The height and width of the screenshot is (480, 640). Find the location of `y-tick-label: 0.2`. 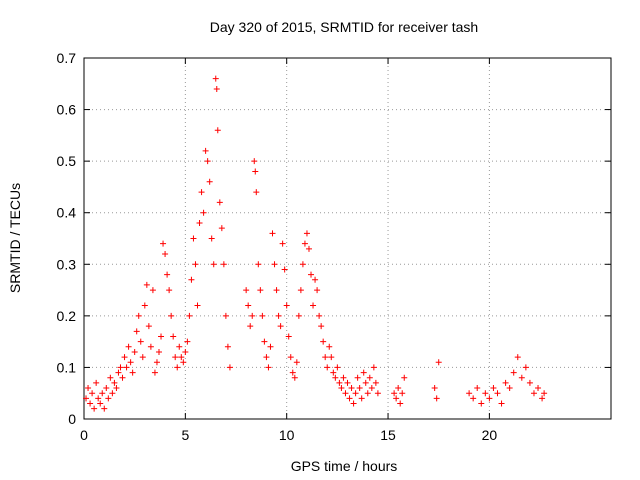

y-tick-label: 0.2 is located at coordinates (67, 316).